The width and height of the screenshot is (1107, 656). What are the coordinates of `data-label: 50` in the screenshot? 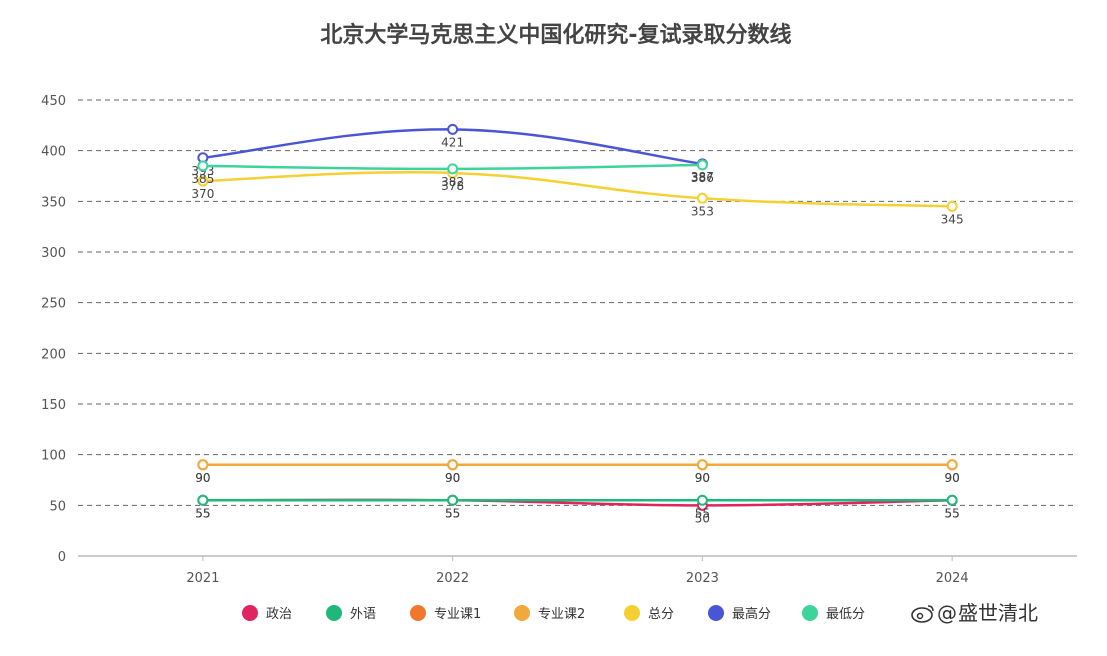 It's located at (702, 518).